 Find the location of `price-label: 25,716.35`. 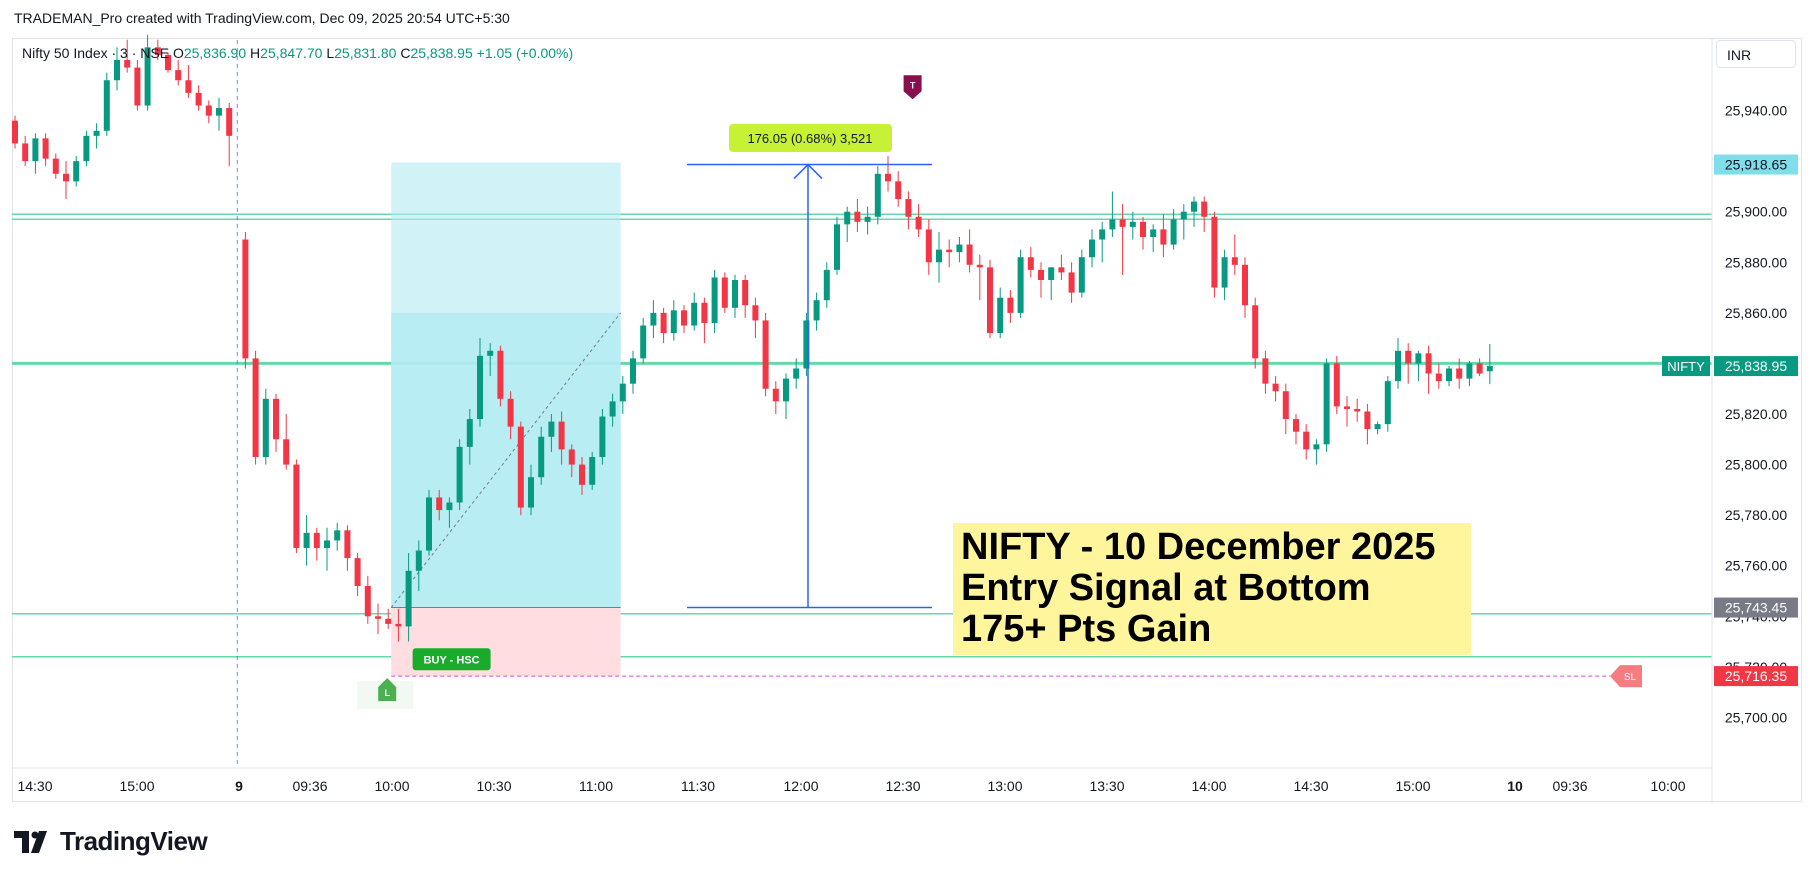

price-label: 25,716.35 is located at coordinates (1756, 676).